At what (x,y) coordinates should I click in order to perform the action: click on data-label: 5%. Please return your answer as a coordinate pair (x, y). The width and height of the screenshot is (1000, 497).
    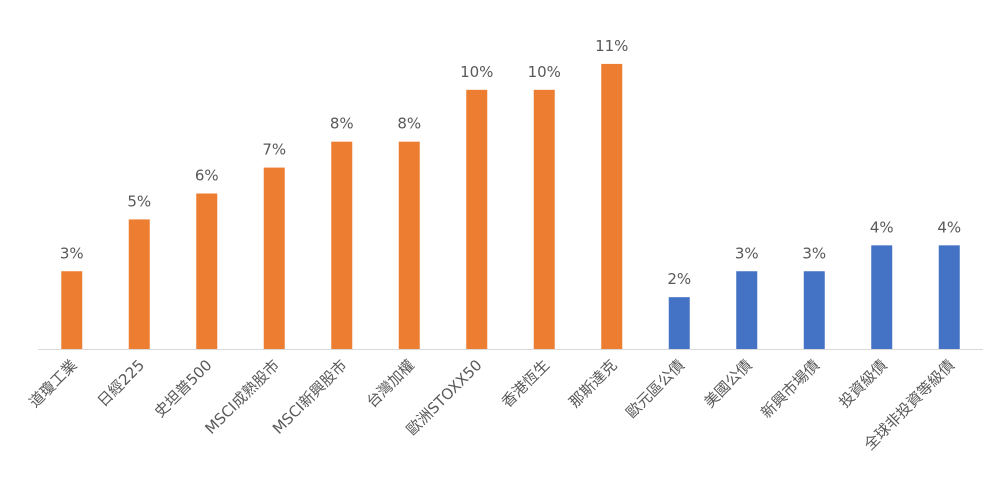
    Looking at the image, I should click on (139, 201).